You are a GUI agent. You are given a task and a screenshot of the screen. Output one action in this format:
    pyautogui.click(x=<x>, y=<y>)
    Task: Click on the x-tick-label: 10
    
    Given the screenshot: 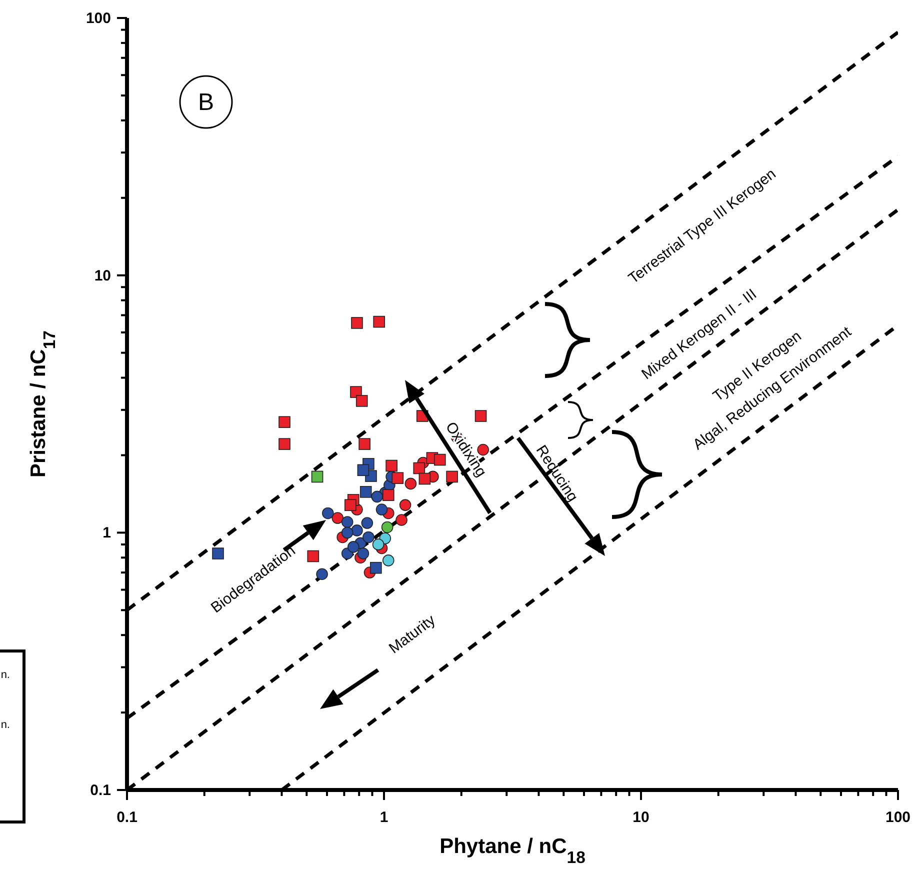 What is the action you would take?
    pyautogui.click(x=641, y=817)
    